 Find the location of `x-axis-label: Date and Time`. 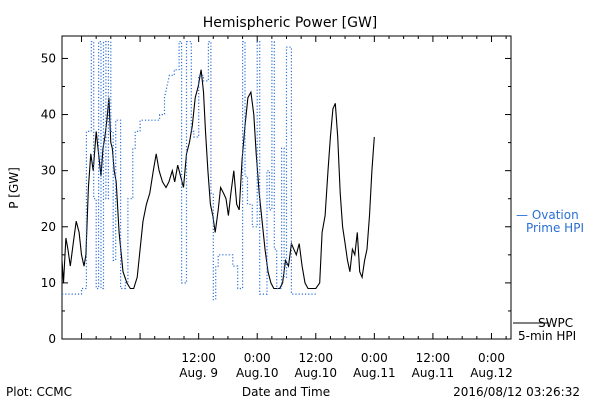

x-axis-label: Date and Time is located at coordinates (286, 392).